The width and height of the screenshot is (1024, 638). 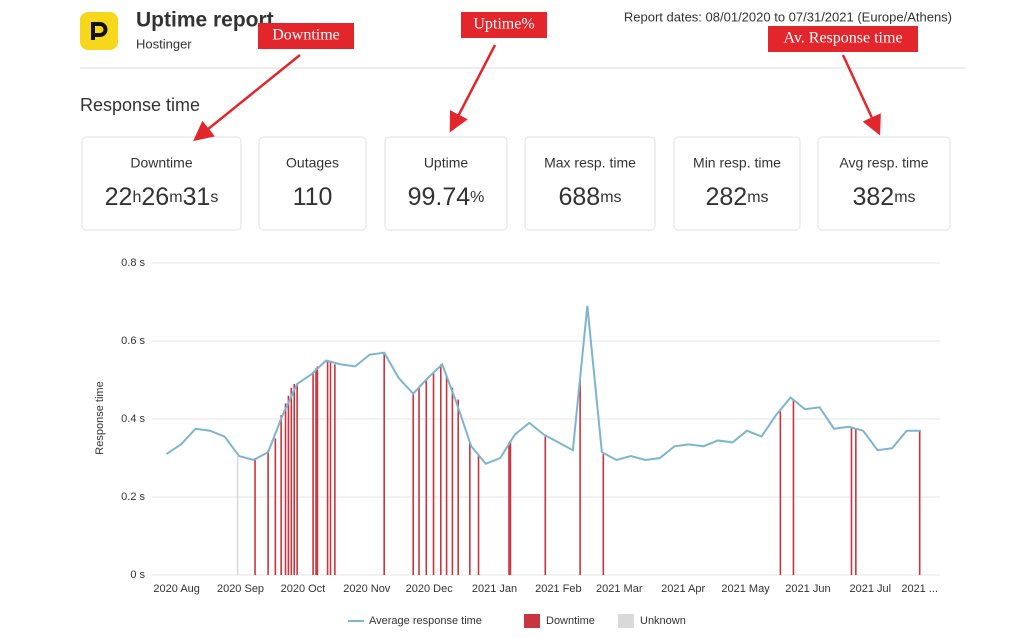 I want to click on y-tick-label: 0.2 s, so click(x=133, y=497).